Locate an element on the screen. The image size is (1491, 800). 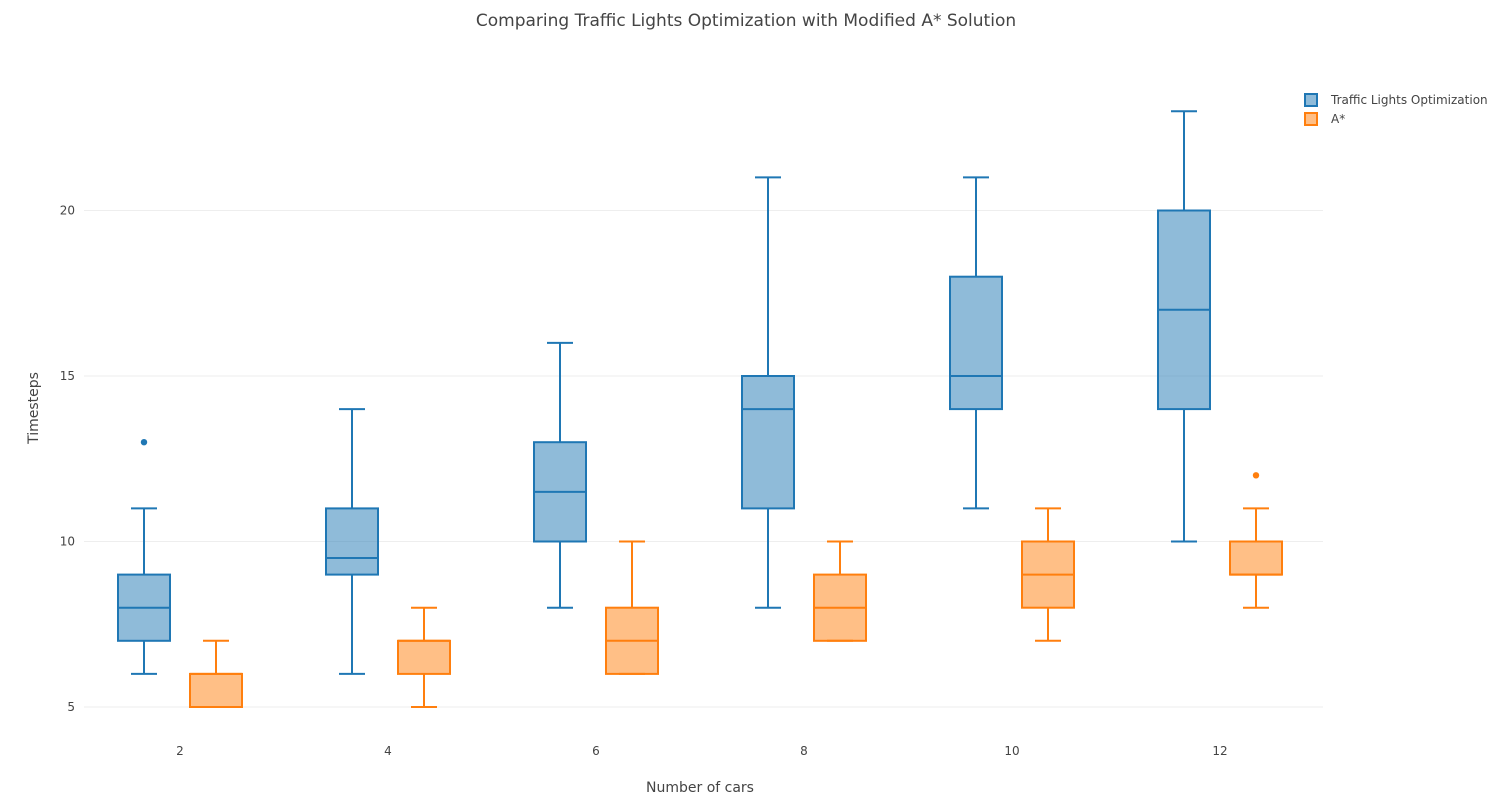
x-tick-label: 6 is located at coordinates (596, 751).